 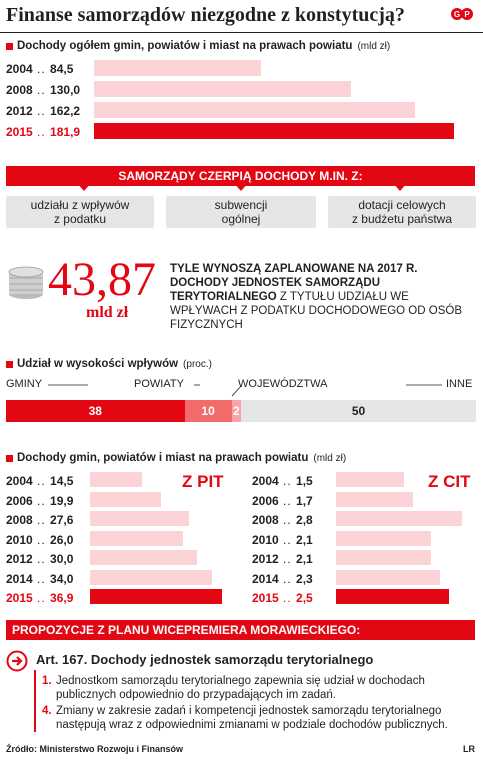 What do you see at coordinates (462, 14) in the screenshot?
I see `publisher-logo-icon: G P` at bounding box center [462, 14].